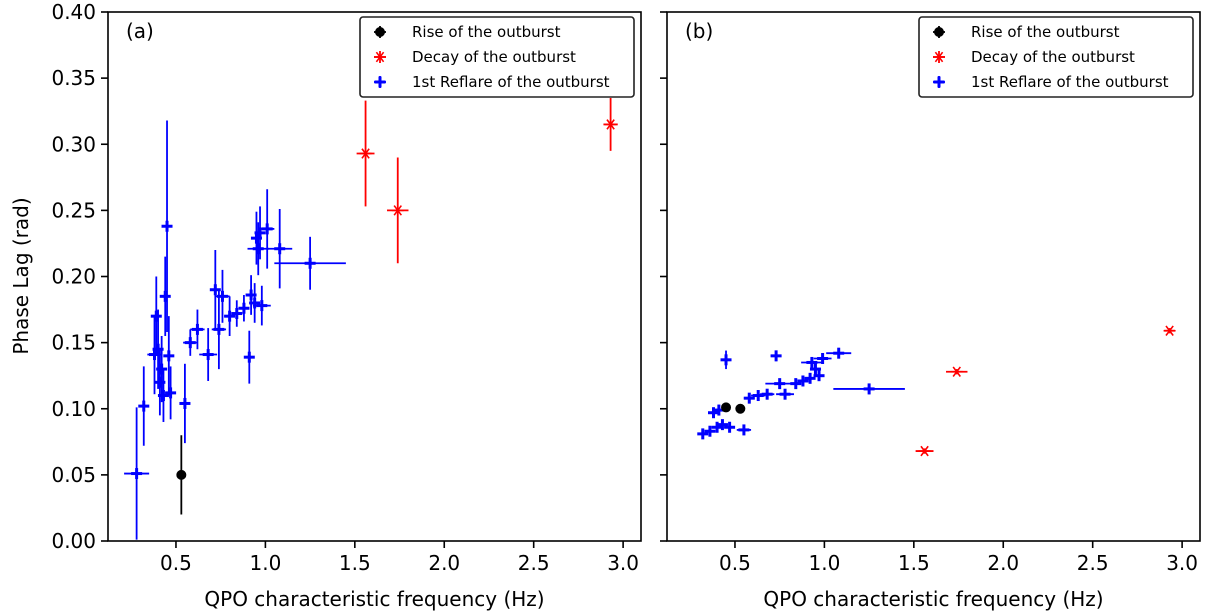  Describe the element at coordinates (733, 408) in the screenshot. I see `series-circle` at that location.